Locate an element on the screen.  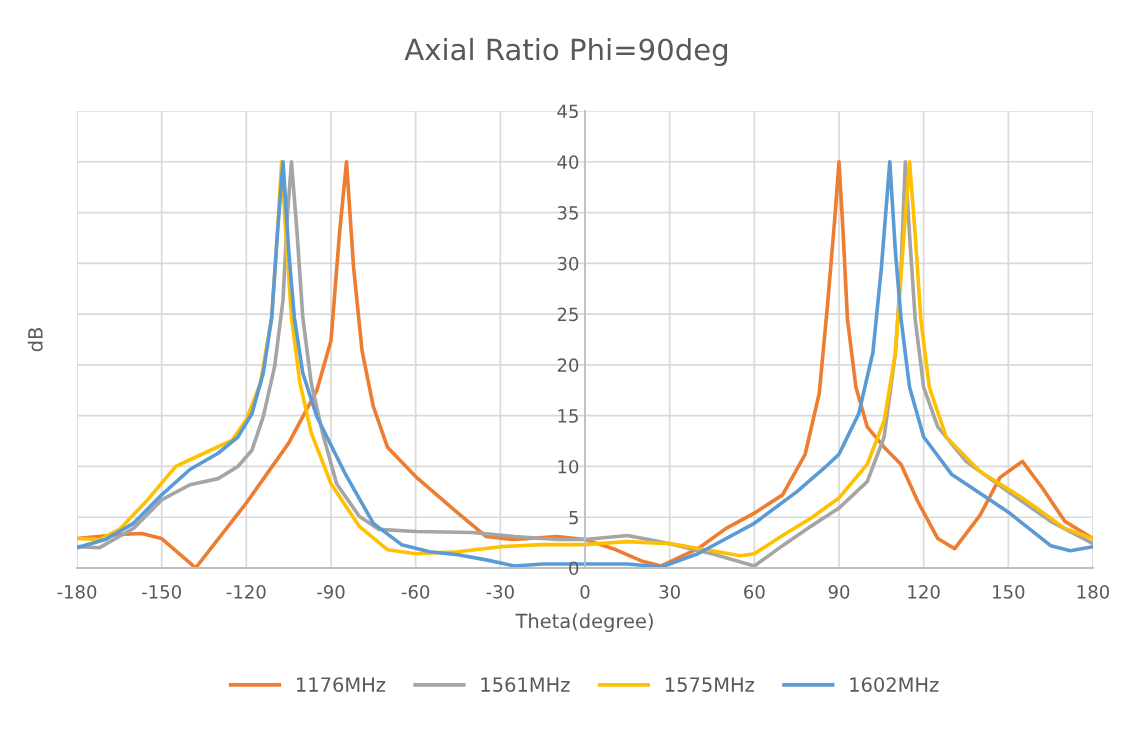
chart-title: Axial Ratio Phi=90deg is located at coordinates (566, 52).